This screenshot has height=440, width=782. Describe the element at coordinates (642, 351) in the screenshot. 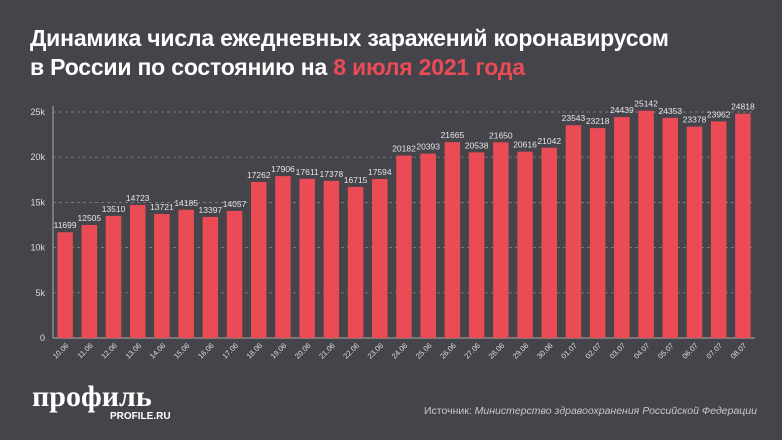

I see `x-tick-label: 04.07` at that location.